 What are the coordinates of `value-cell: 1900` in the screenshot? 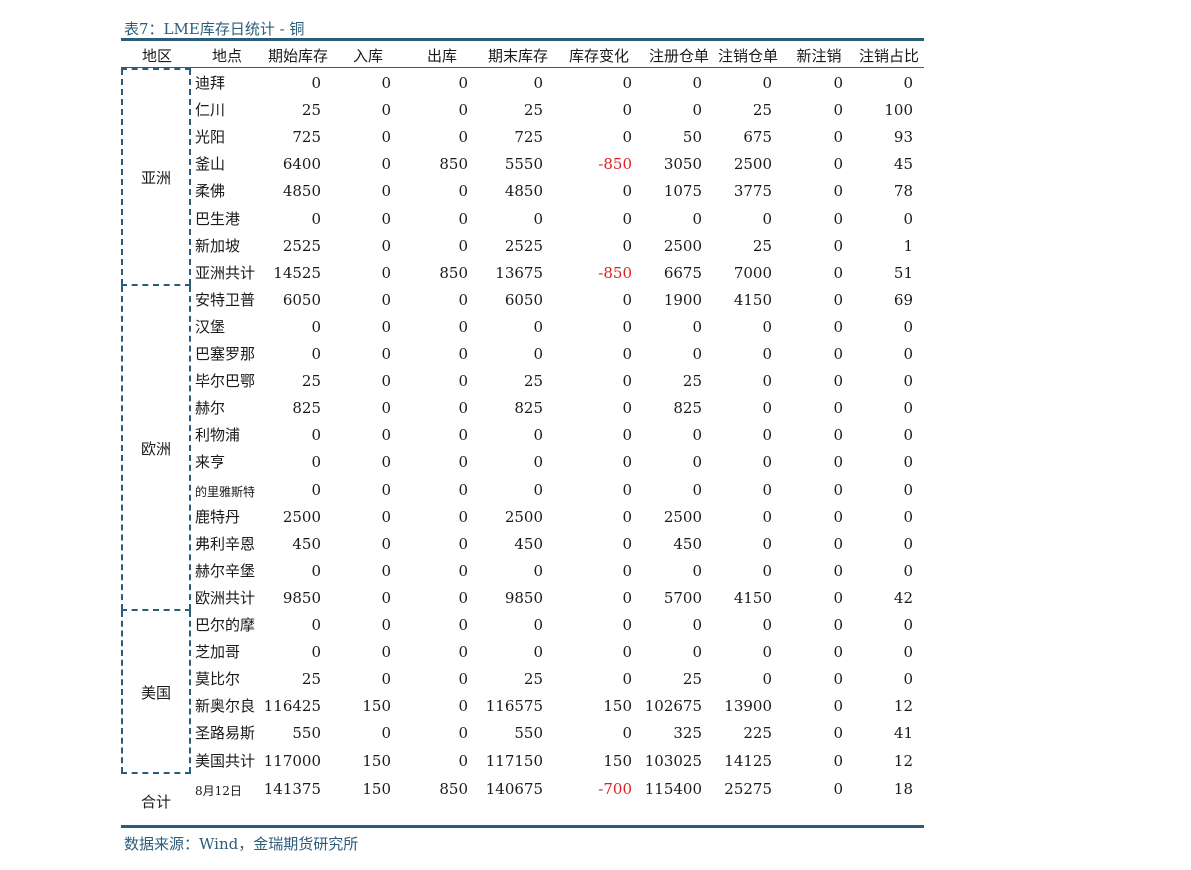 It's located at (682, 299).